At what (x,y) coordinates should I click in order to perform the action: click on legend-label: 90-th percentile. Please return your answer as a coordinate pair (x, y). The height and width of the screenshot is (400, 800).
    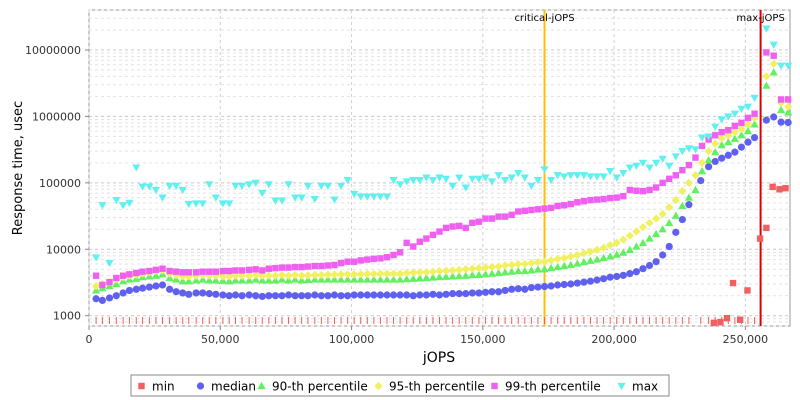
    Looking at the image, I should click on (320, 387).